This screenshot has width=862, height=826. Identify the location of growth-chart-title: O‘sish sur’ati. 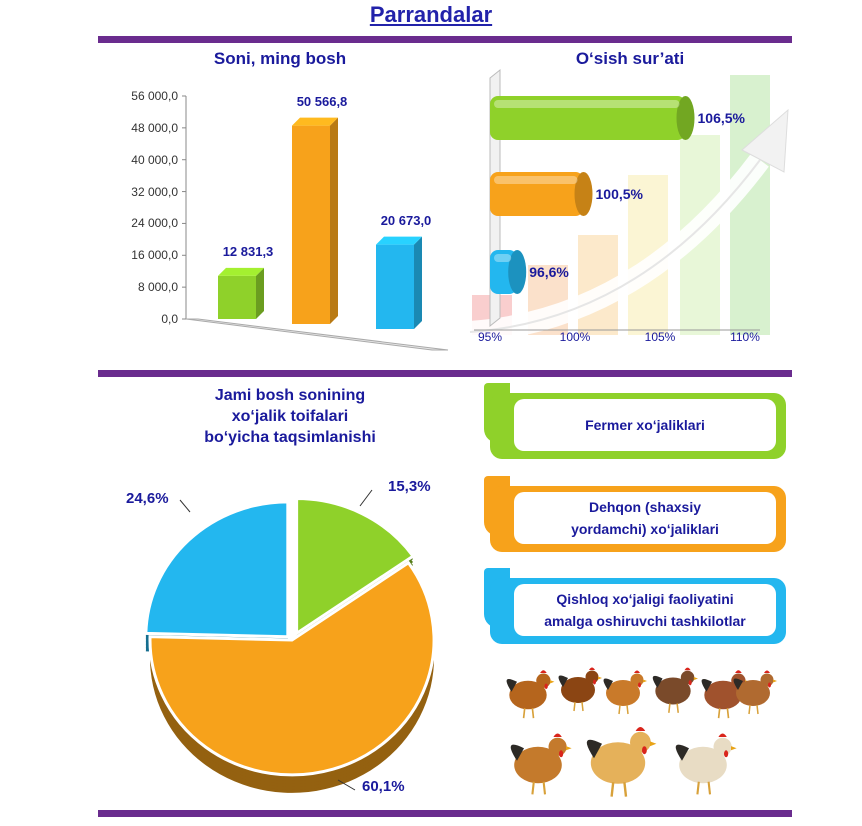
(630, 58).